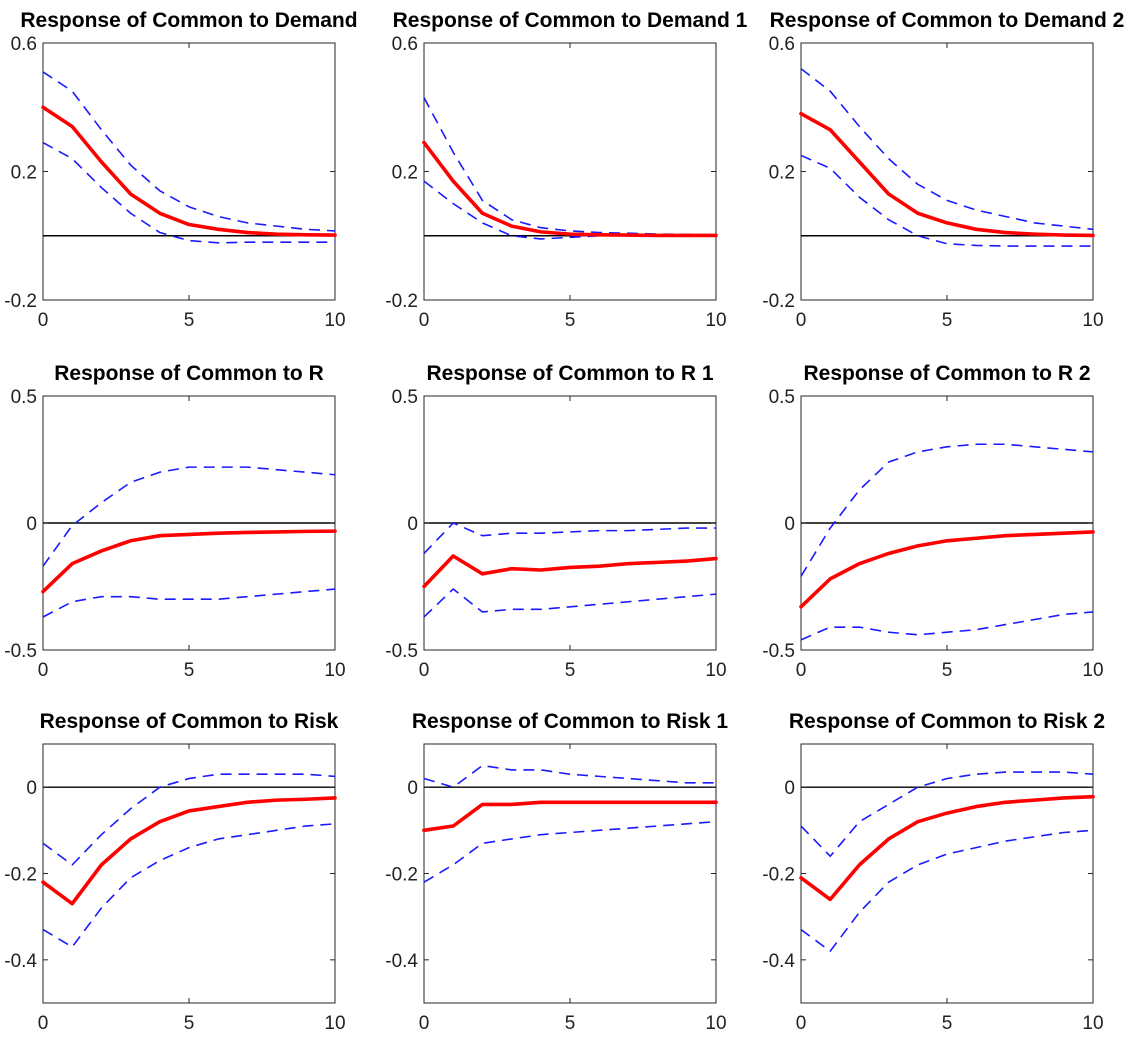 The image size is (1140, 1041). What do you see at coordinates (570, 721) in the screenshot?
I see `subplot-title: Response of Common to Risk 1` at bounding box center [570, 721].